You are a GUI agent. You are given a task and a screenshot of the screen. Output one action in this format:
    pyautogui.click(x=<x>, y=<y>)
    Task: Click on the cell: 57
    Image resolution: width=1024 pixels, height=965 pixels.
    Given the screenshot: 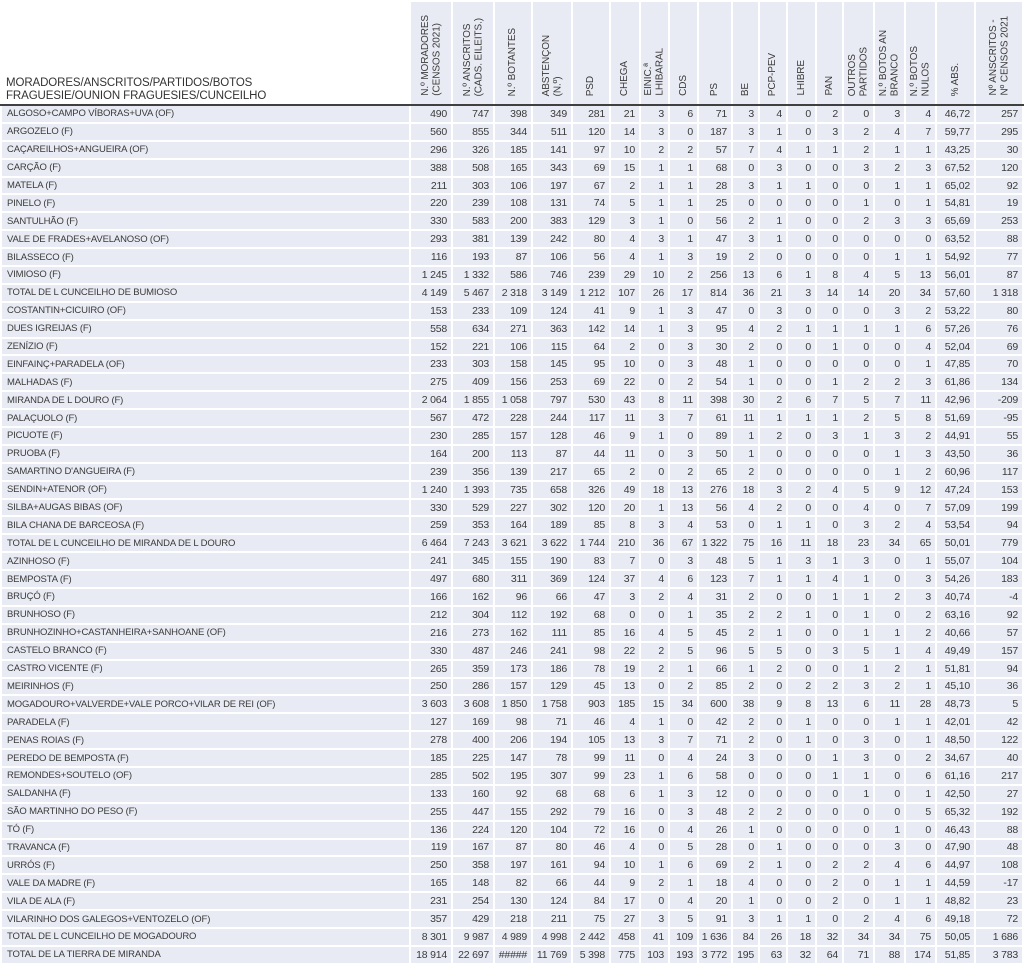 What is the action you would take?
    pyautogui.click(x=715, y=149)
    